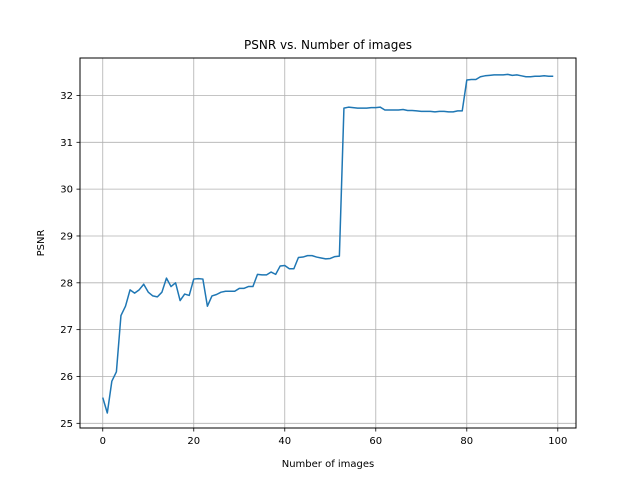  Describe the element at coordinates (41, 243) in the screenshot. I see `y-axis-label: PSNR` at that location.